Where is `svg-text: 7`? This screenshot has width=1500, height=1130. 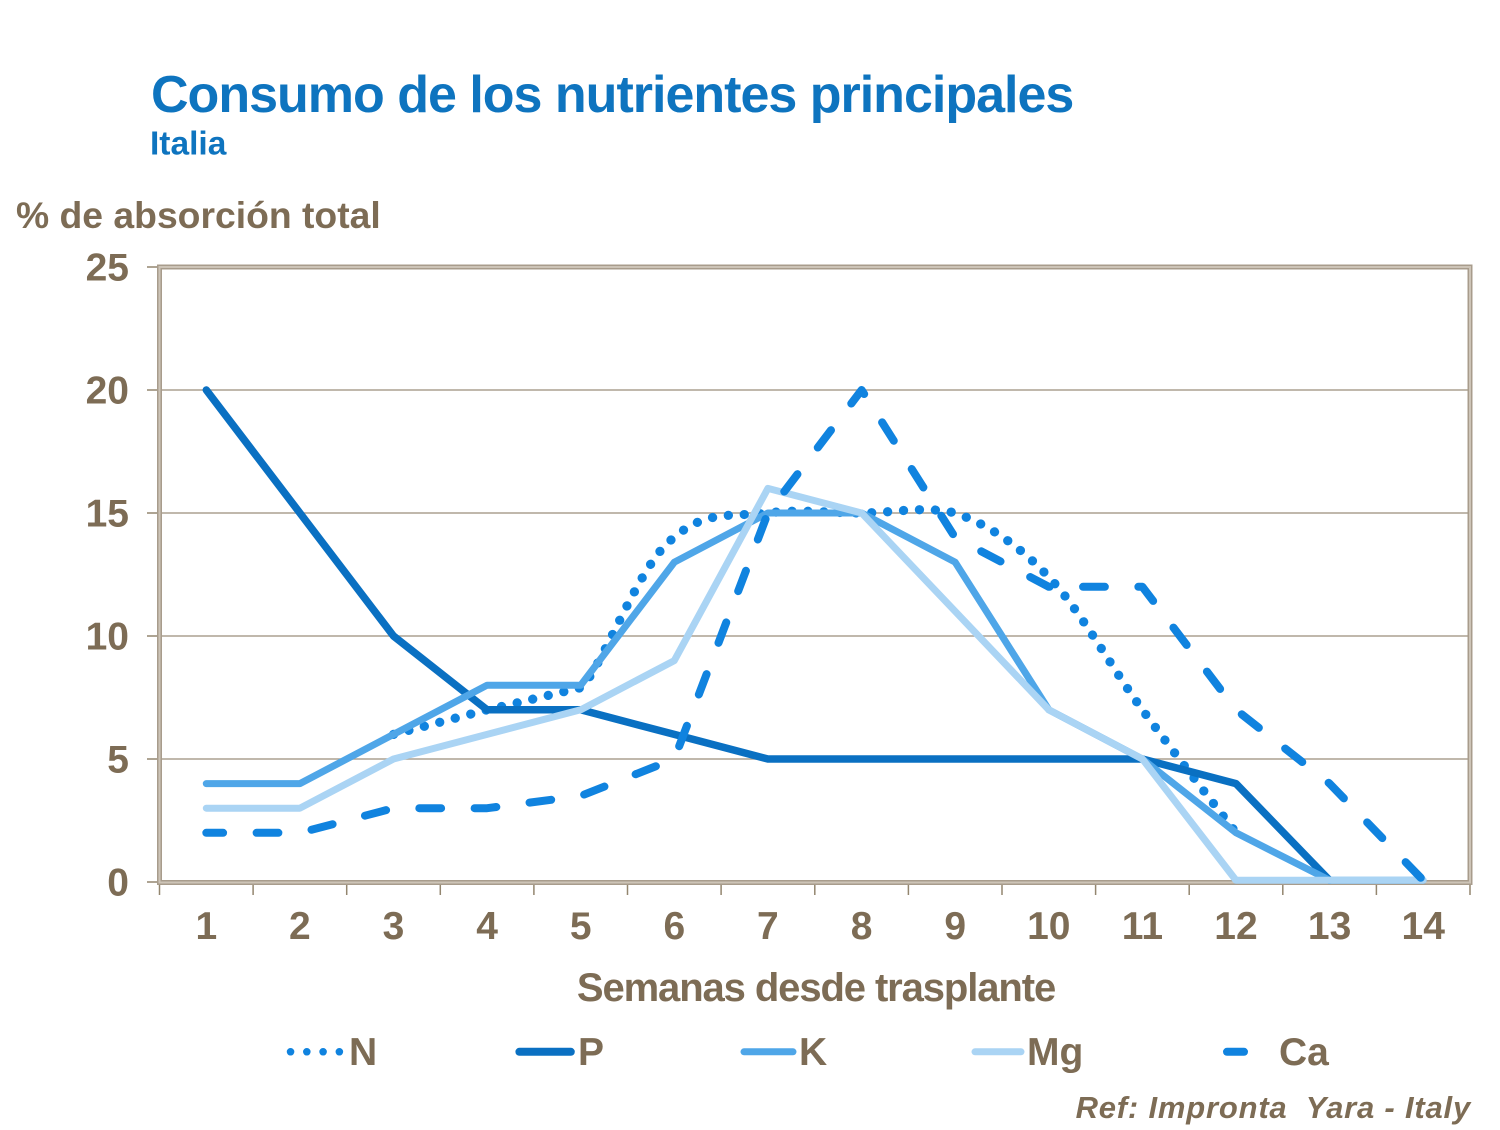 svg-text: 7 is located at coordinates (768, 926).